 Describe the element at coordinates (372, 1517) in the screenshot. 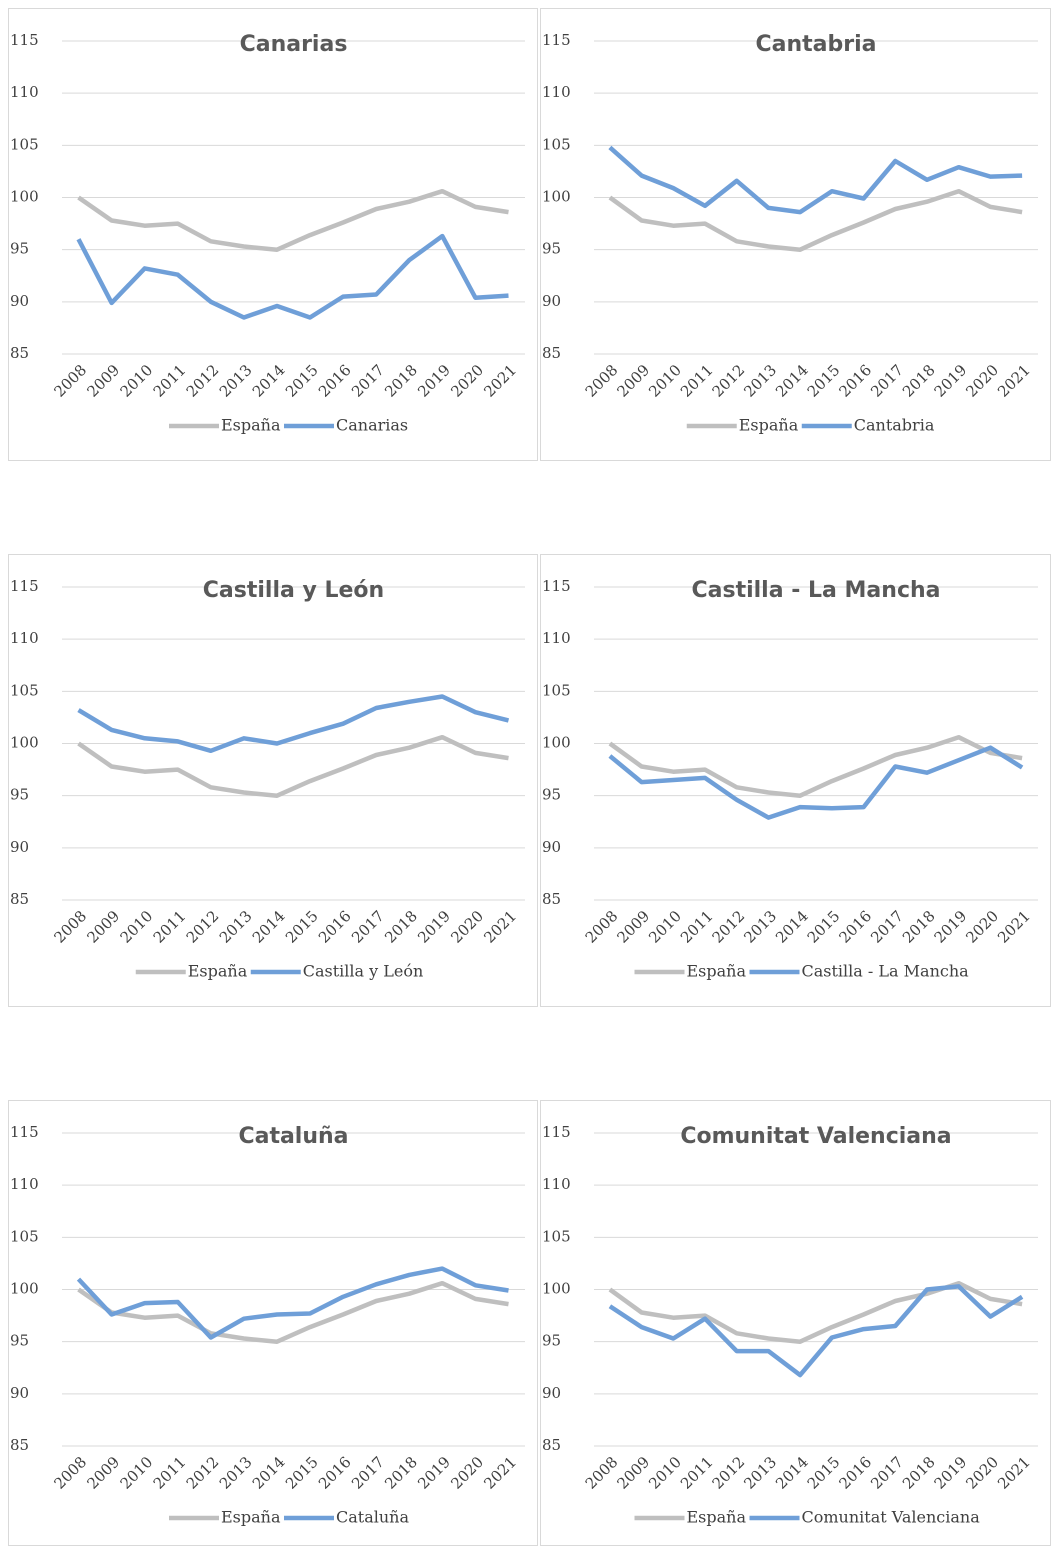

I see `legend-label: Cataluña` at that location.